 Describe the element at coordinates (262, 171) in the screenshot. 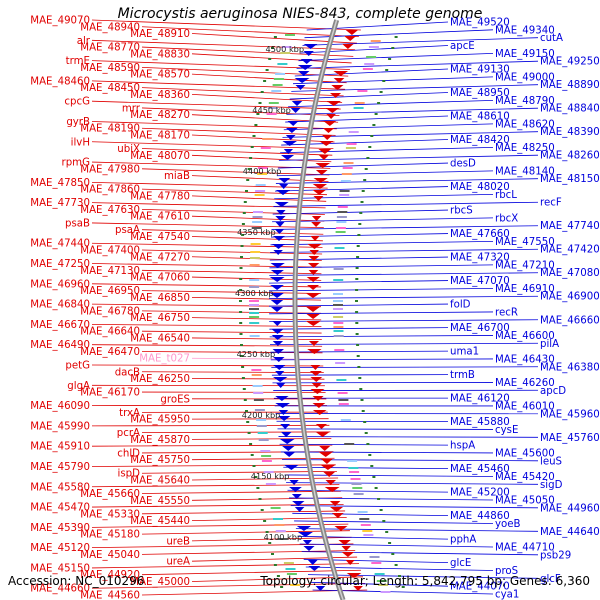

I see `scale-label: 4400 kbp` at that location.